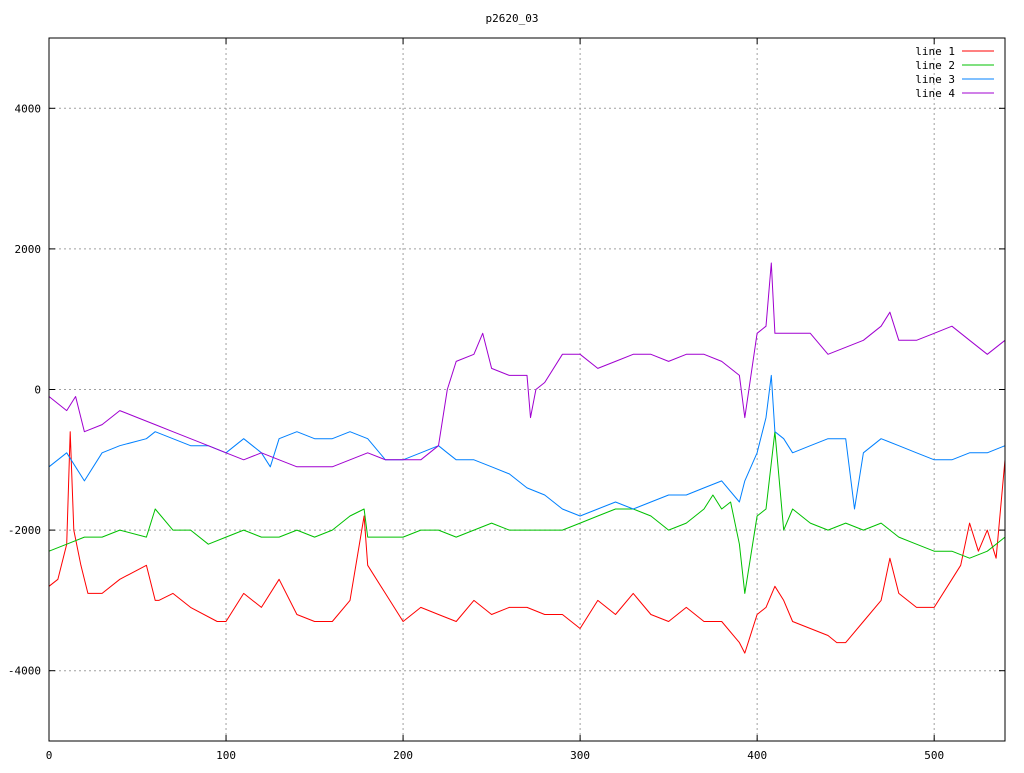 This screenshot has height=773, width=1024. What do you see at coordinates (226, 755) in the screenshot?
I see `x-tick-label: 100` at bounding box center [226, 755].